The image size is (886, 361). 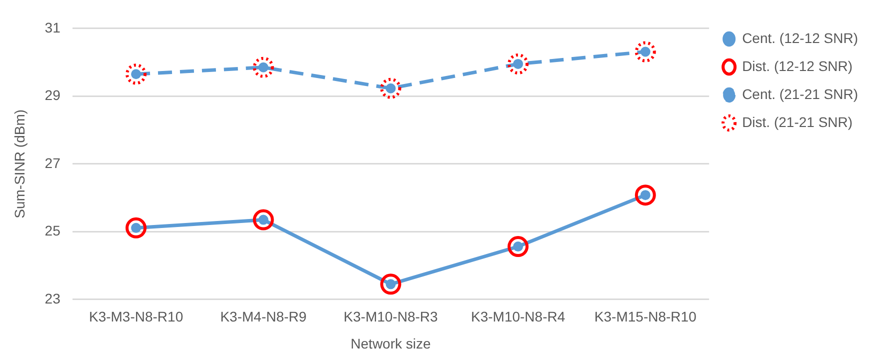 I want to click on x-tick-label: K3-M15-N8-R10, so click(x=645, y=316).